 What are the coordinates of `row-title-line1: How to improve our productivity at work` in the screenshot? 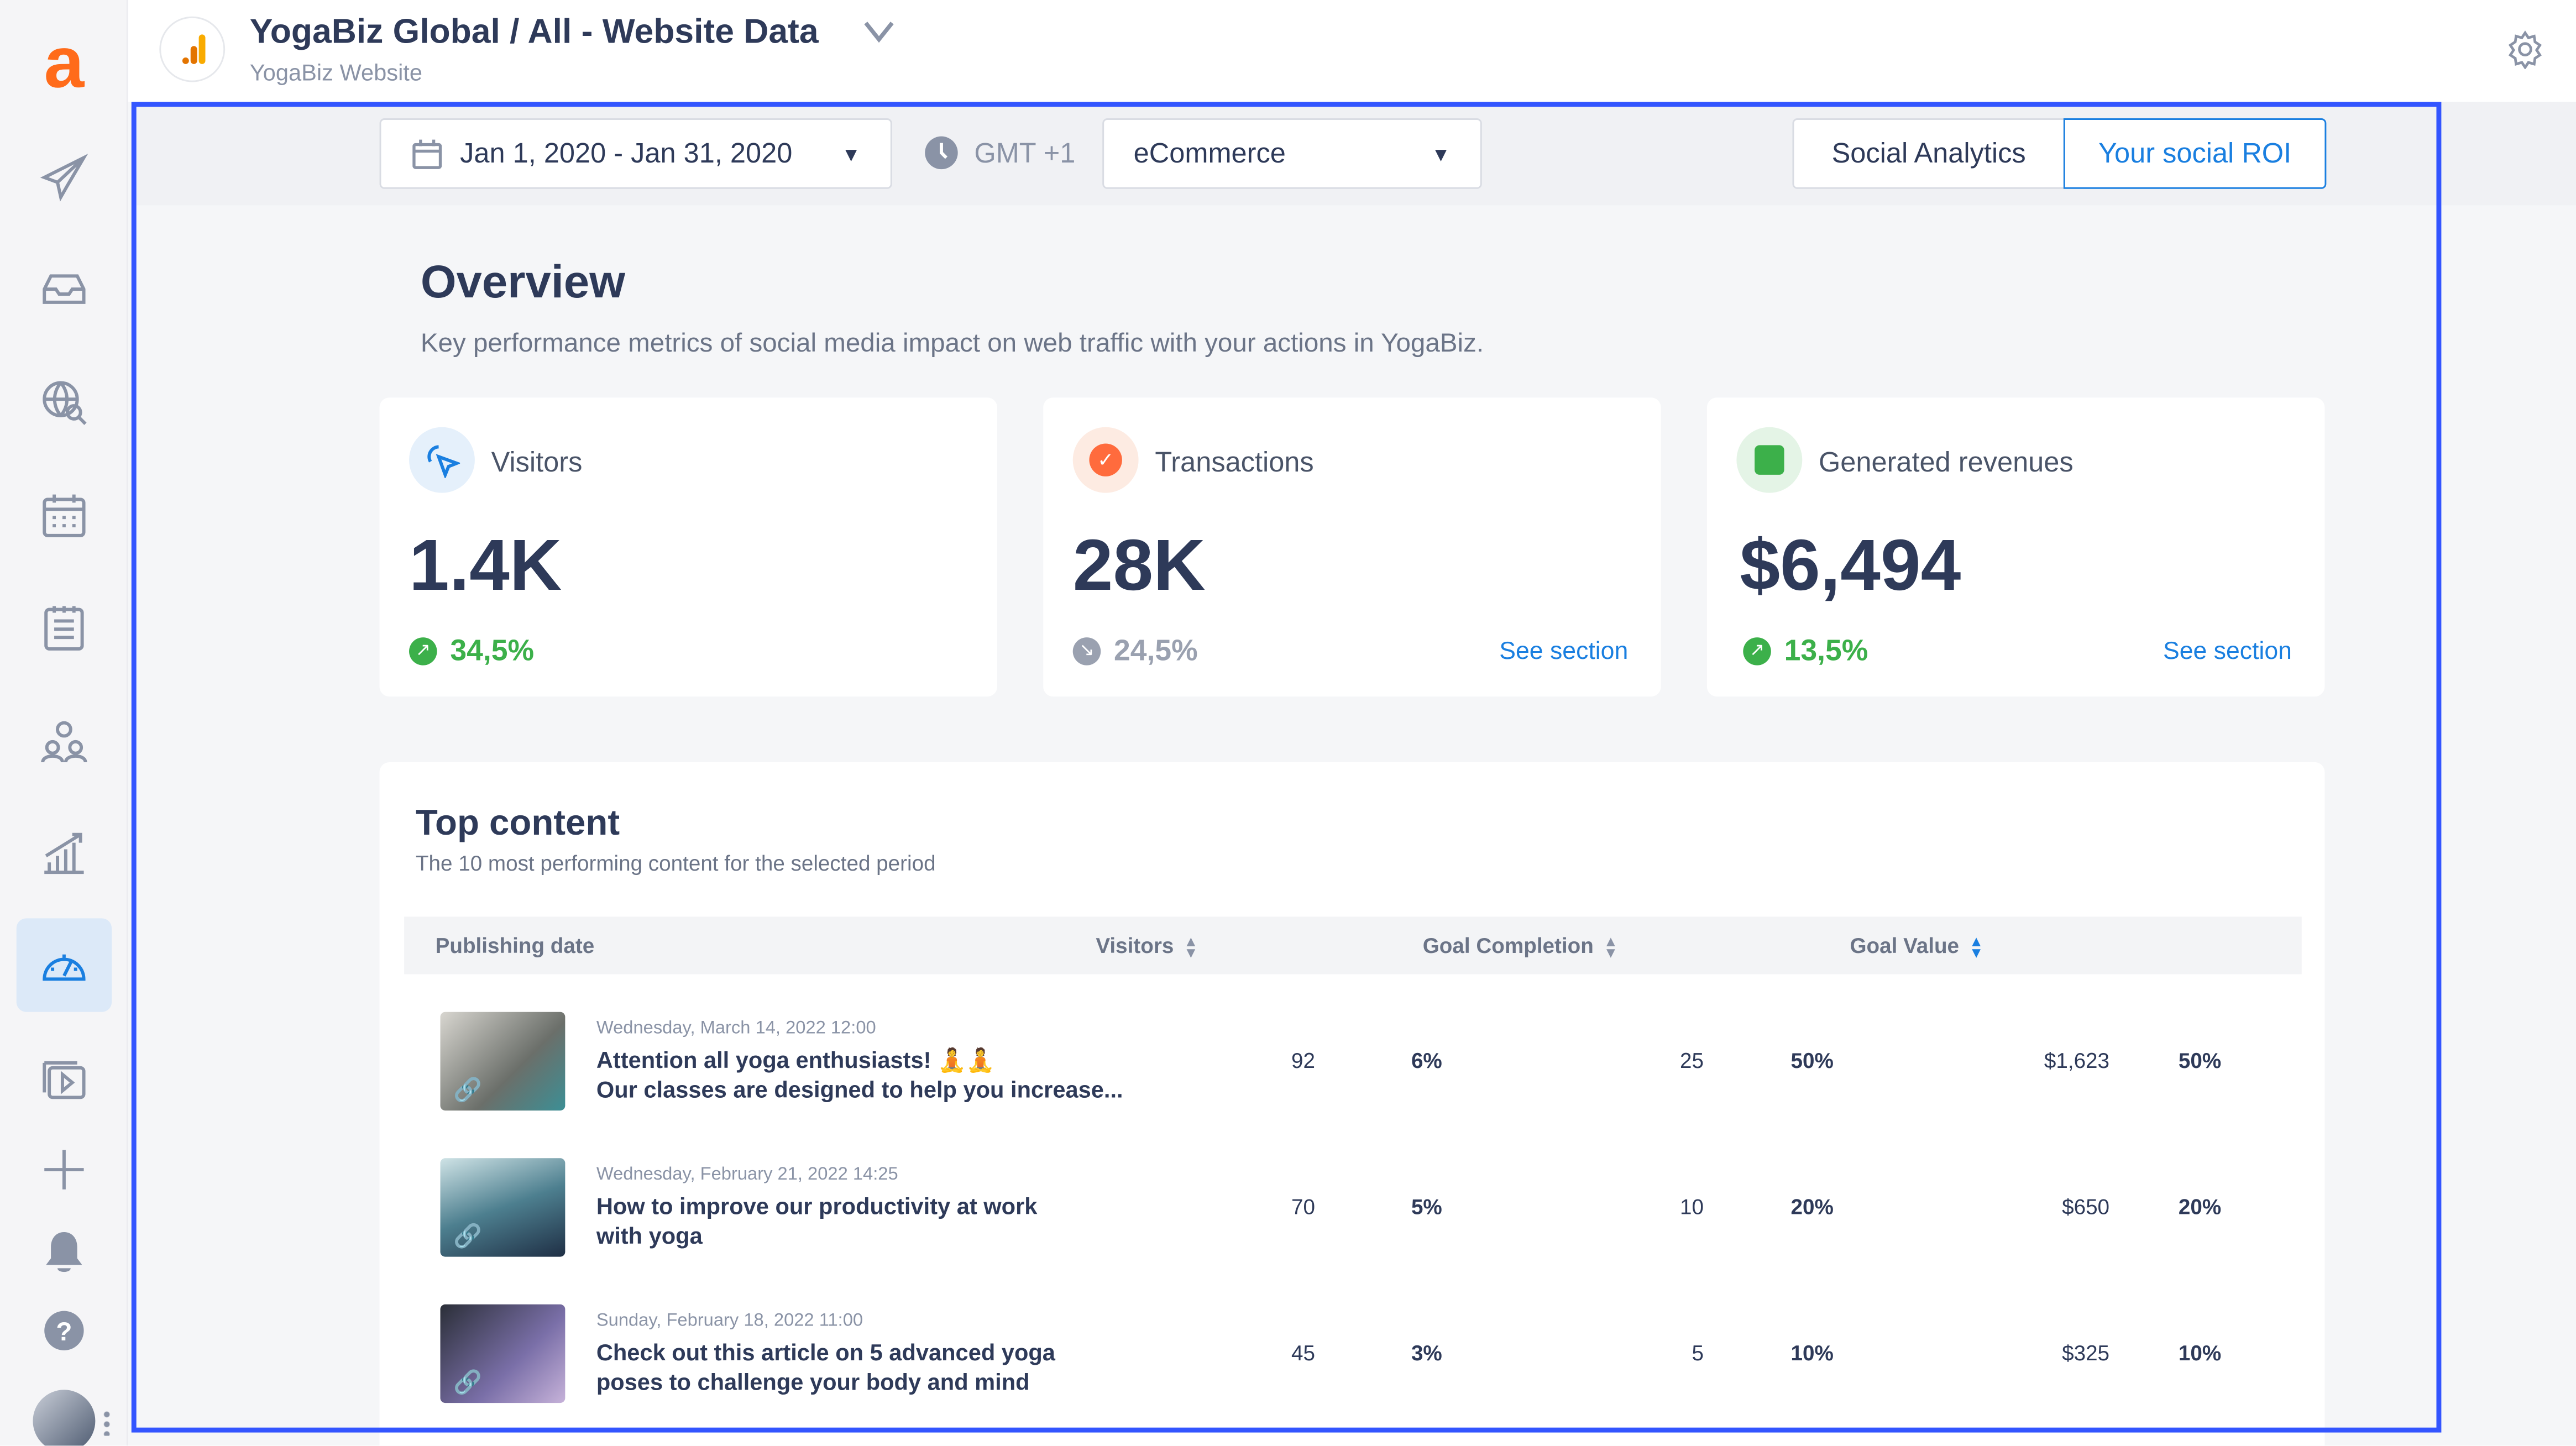 It's located at (817, 1205).